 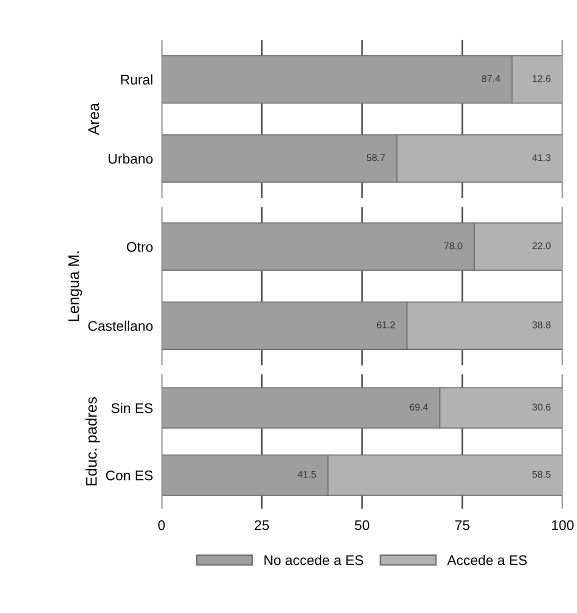 What do you see at coordinates (541, 324) in the screenshot?
I see `data-label: 38.8` at bounding box center [541, 324].